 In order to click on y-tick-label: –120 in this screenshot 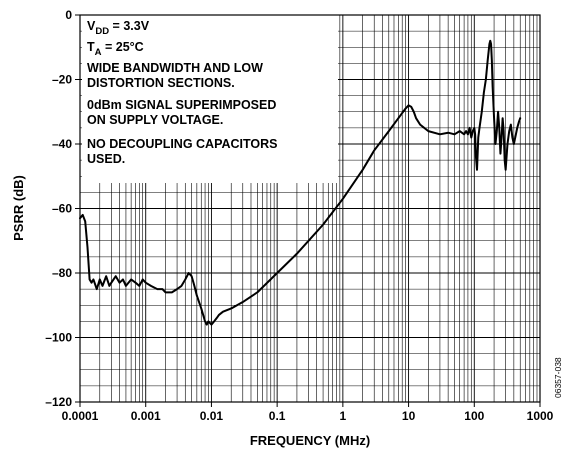, I will do `click(58, 402)`.